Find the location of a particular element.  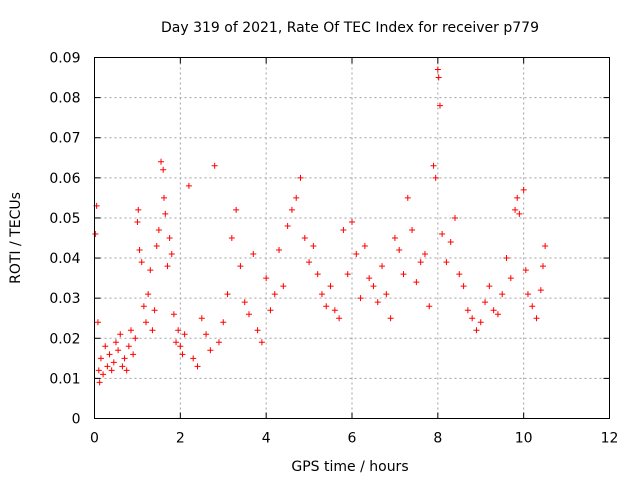

y-tick-label: 0.08 is located at coordinates (64, 99).